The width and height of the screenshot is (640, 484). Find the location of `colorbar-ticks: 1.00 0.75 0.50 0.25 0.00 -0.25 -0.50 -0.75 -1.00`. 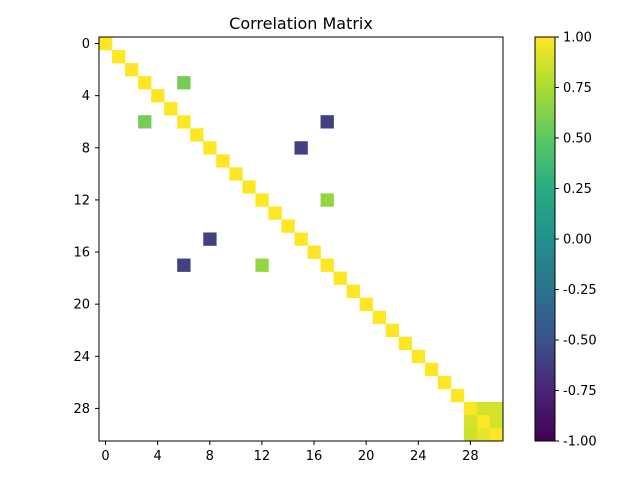

colorbar-ticks: 1.00 0.75 0.50 0.25 0.00 -0.25 -0.50 -0.75 -1.00 is located at coordinates (576, 240).